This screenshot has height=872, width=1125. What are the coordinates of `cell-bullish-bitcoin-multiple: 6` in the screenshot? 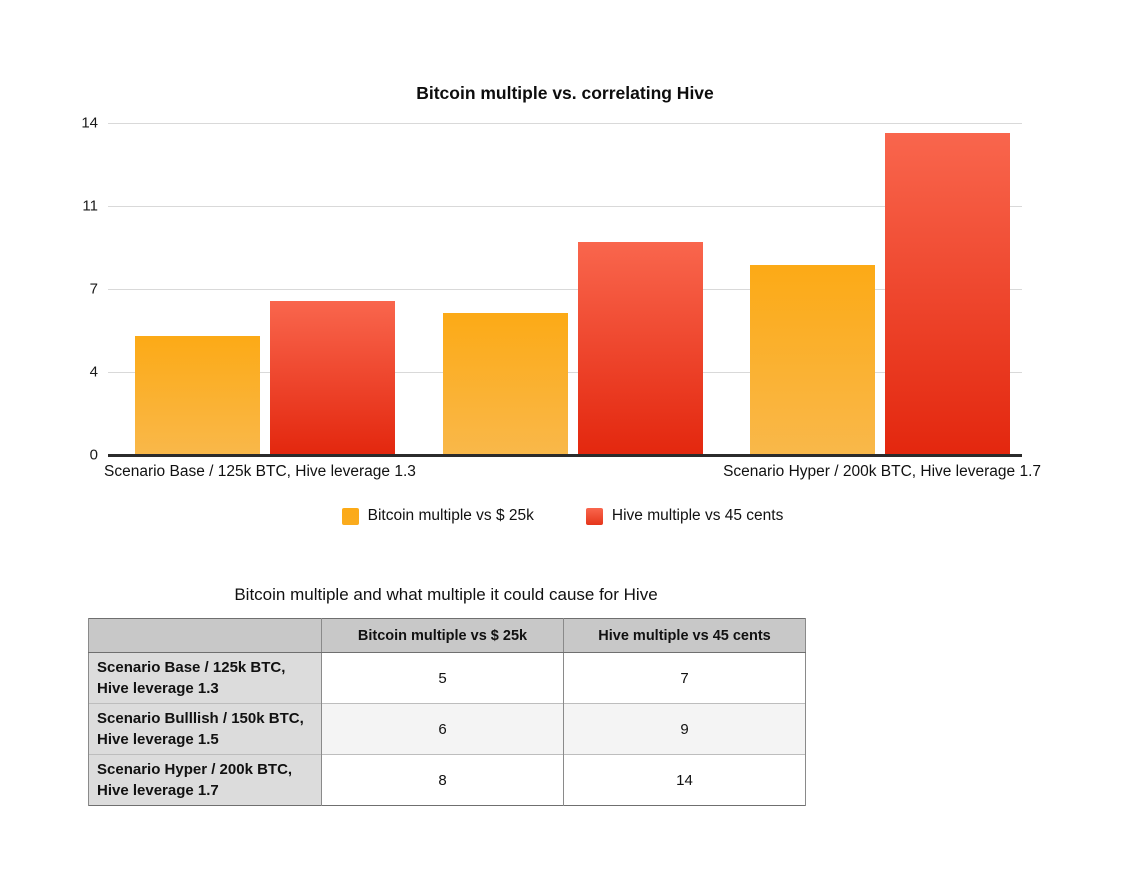 It's located at (442, 729).